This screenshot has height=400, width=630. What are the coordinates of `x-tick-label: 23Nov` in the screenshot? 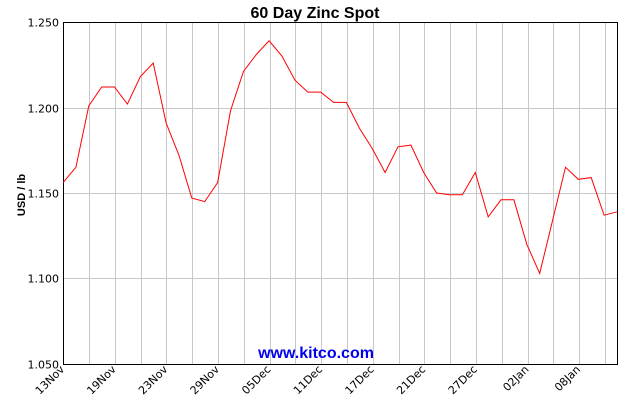 It's located at (153, 380).